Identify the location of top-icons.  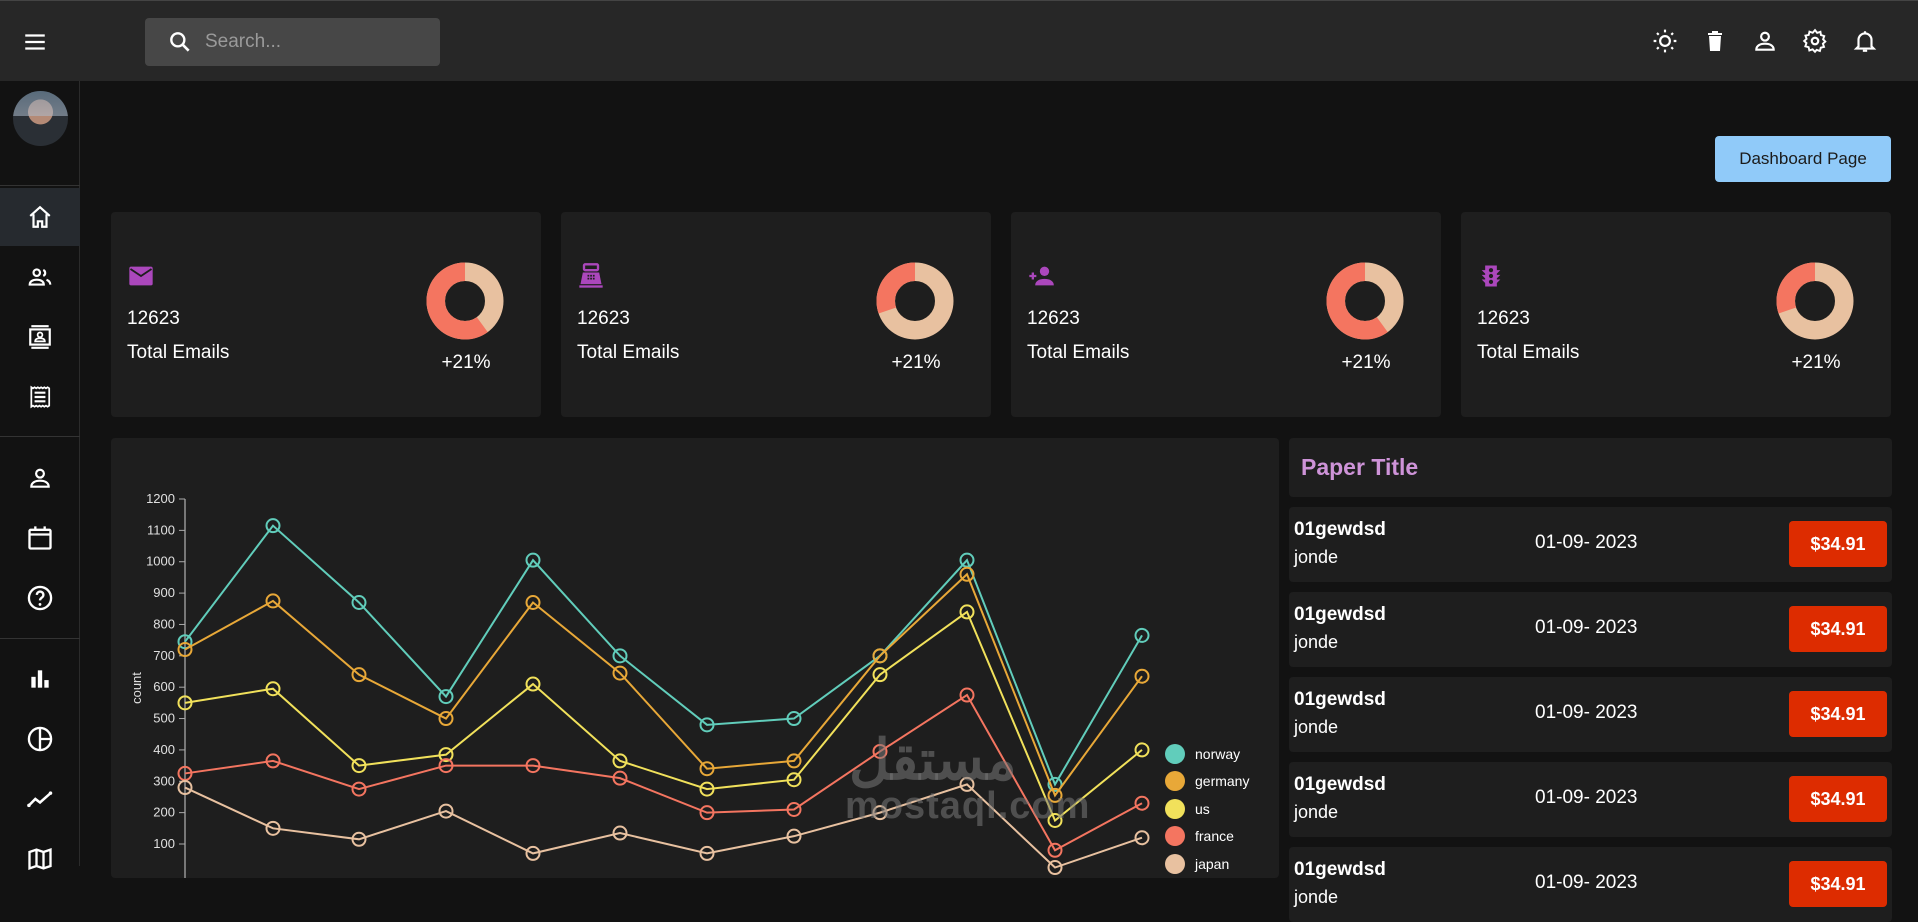
(1765, 41).